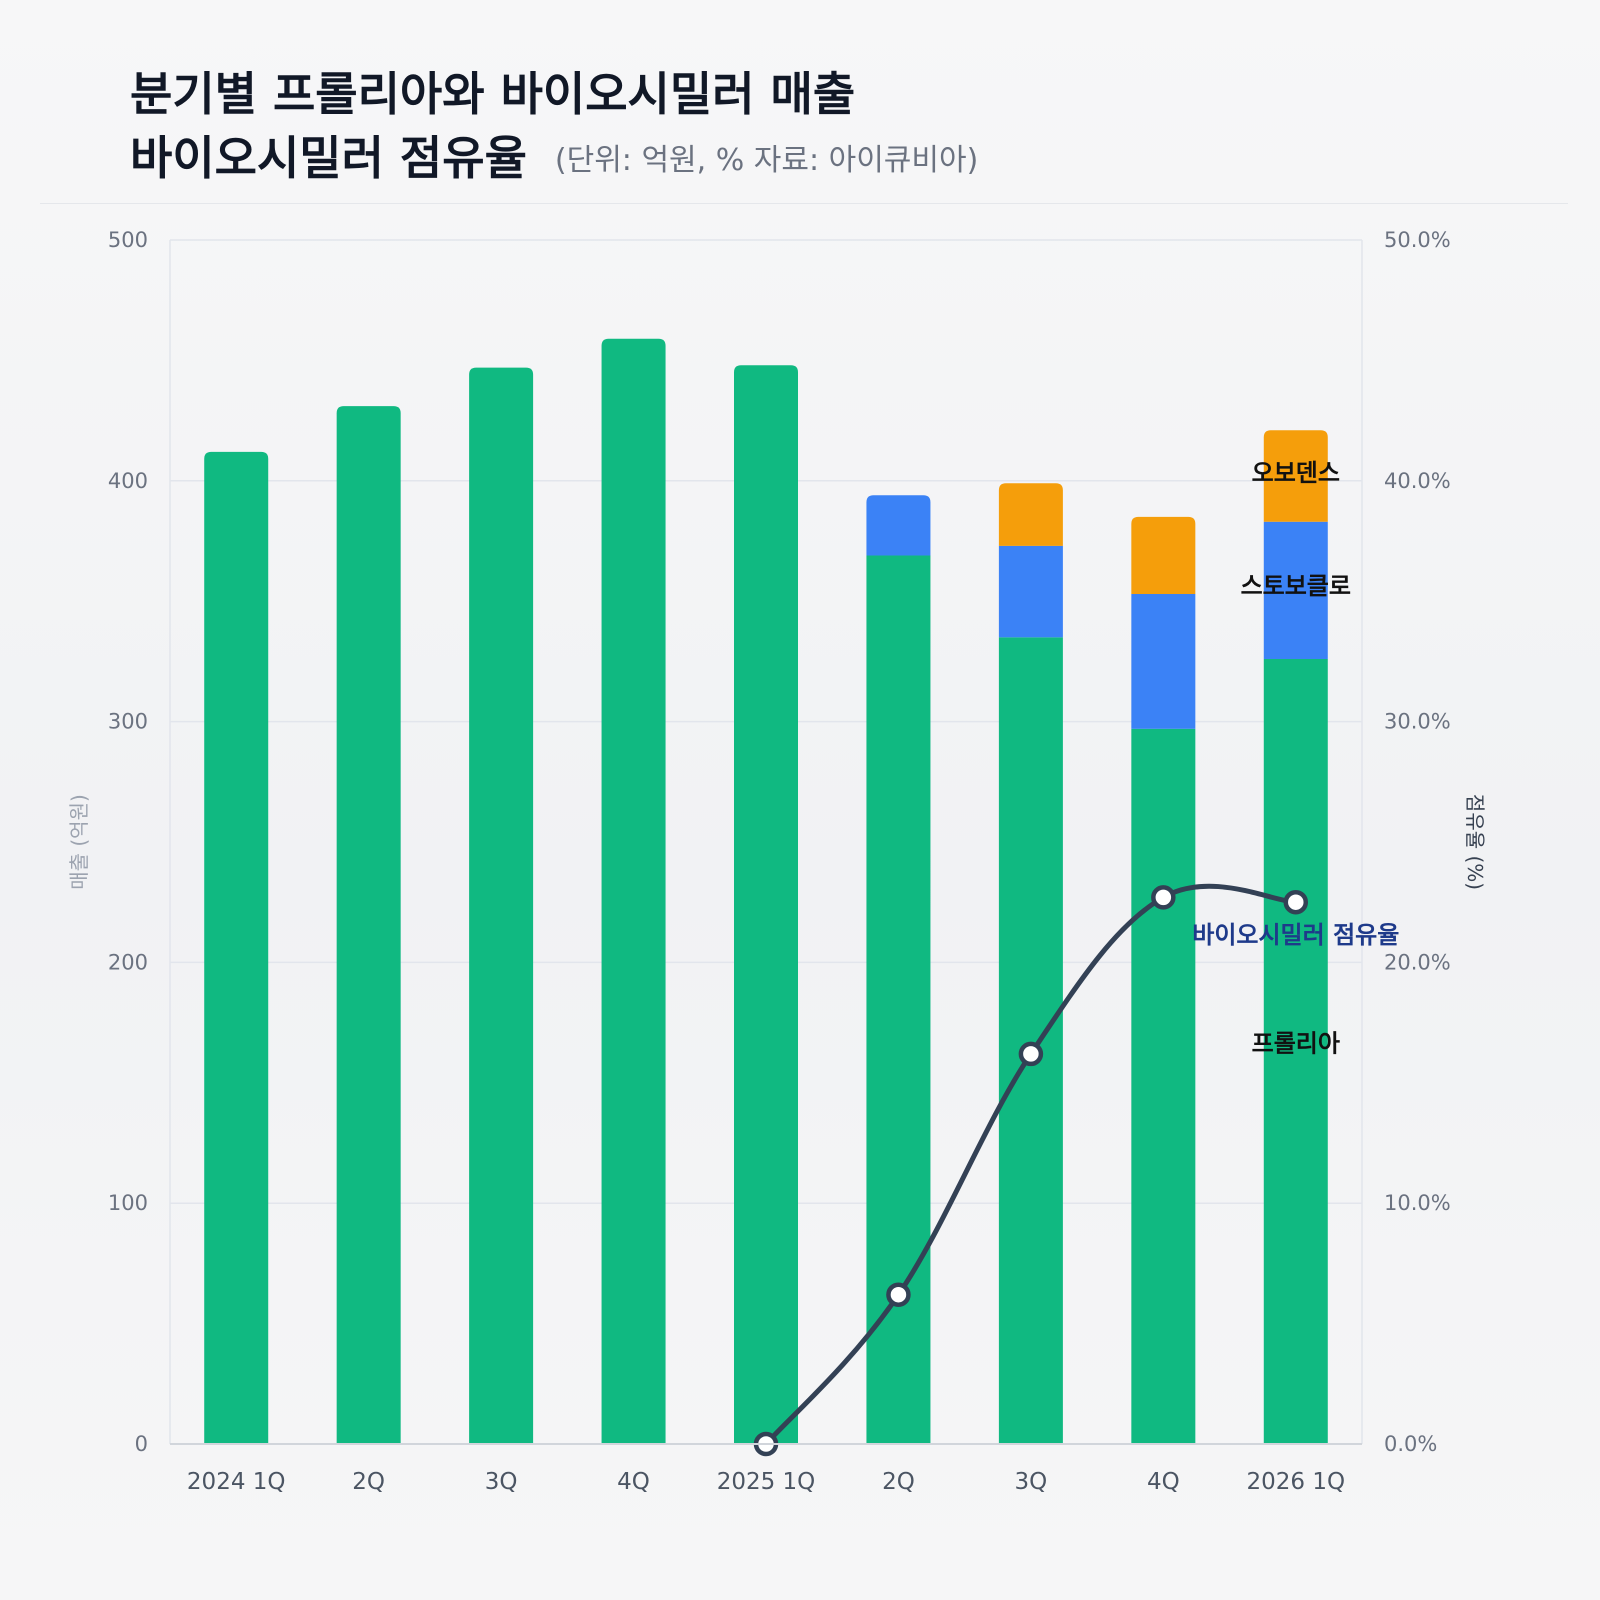 The width and height of the screenshot is (1600, 1600). I want to click on y-right-tick-label: 30.0%, so click(1417, 722).